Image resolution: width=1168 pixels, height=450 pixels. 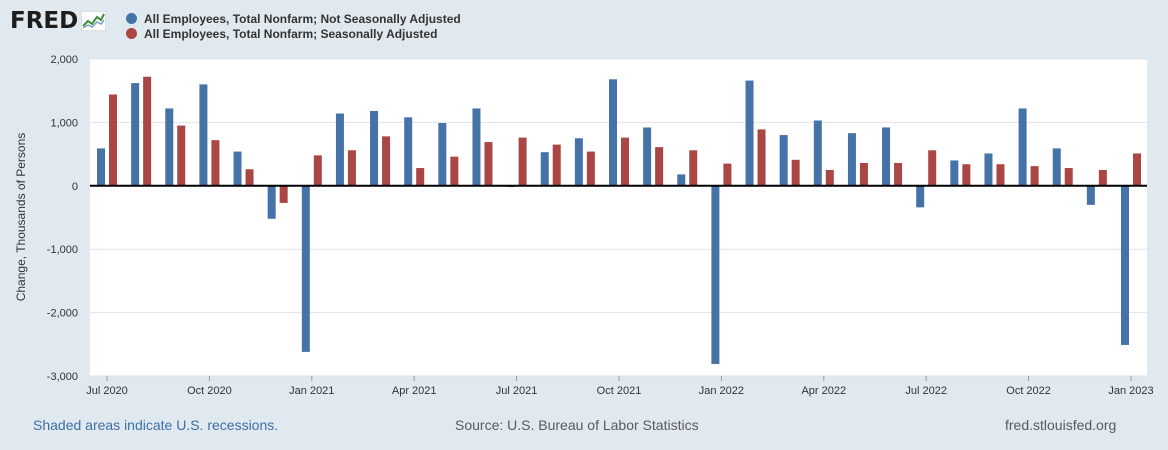 What do you see at coordinates (577, 425) in the screenshot?
I see `source-text: Source: U.S. Bureau of Labor Statistics` at bounding box center [577, 425].